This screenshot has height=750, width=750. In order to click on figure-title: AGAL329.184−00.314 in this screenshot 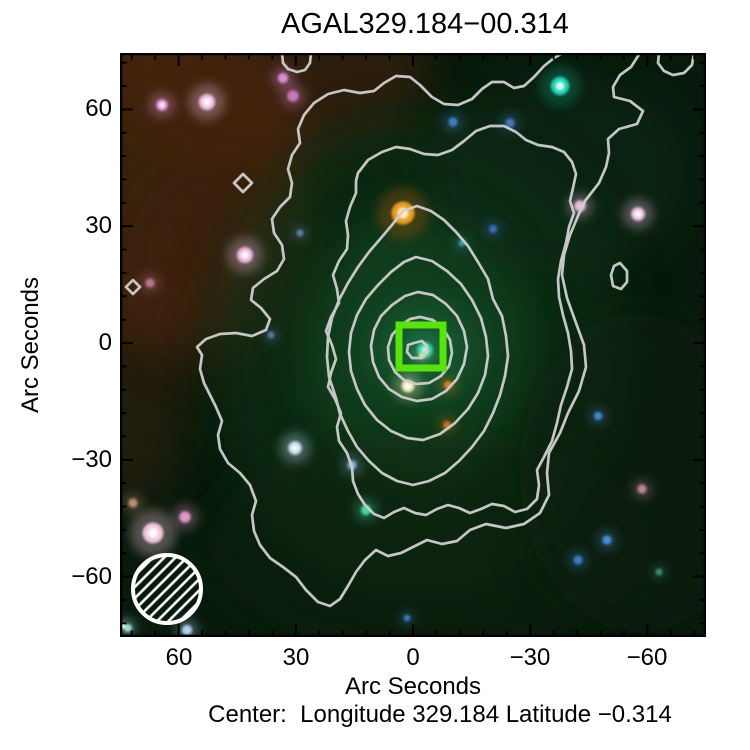, I will do `click(425, 24)`.